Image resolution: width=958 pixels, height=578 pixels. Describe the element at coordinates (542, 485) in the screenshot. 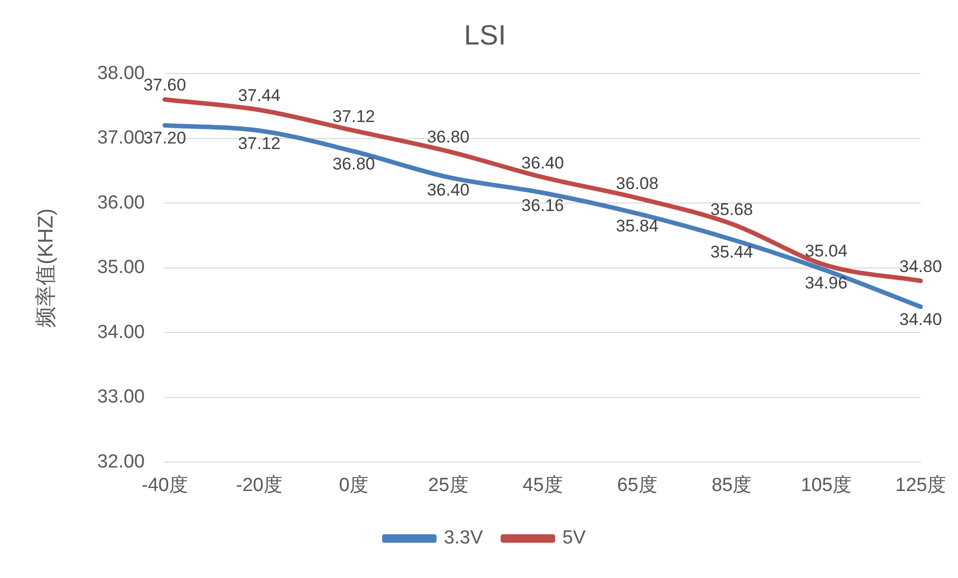

I see `x-tick-label: 45度` at that location.